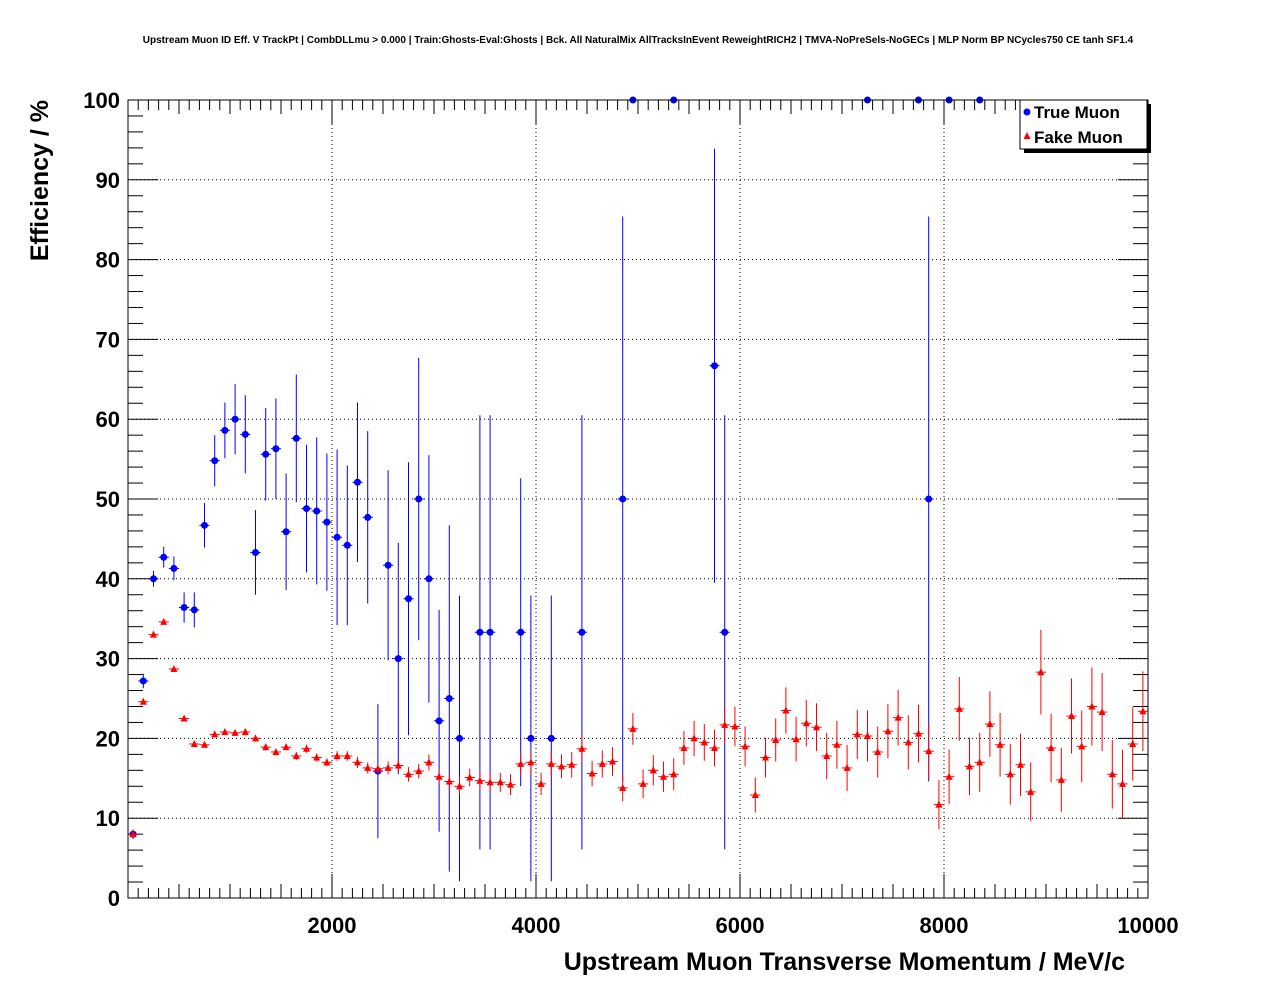 The height and width of the screenshot is (996, 1276). What do you see at coordinates (40, 180) in the screenshot?
I see `y-axis-label: Efficiency / %` at bounding box center [40, 180].